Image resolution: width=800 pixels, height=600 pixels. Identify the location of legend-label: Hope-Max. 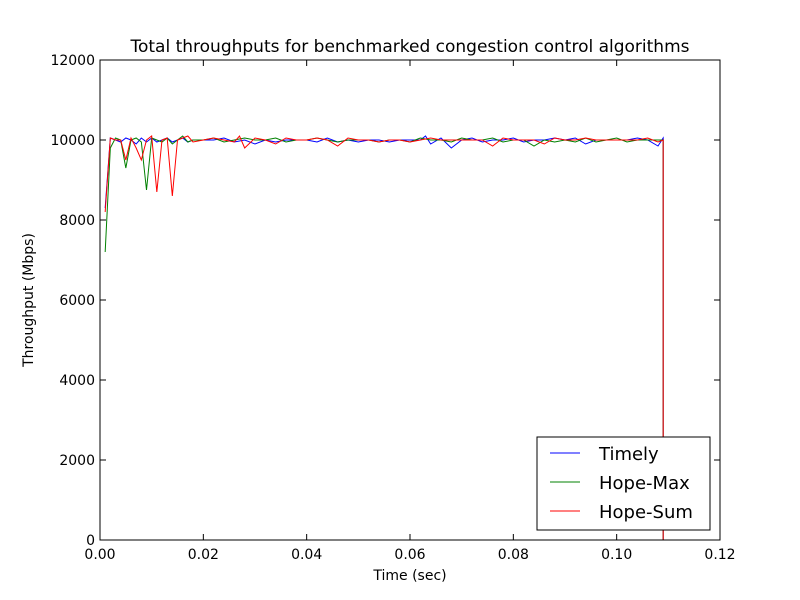
(644, 483).